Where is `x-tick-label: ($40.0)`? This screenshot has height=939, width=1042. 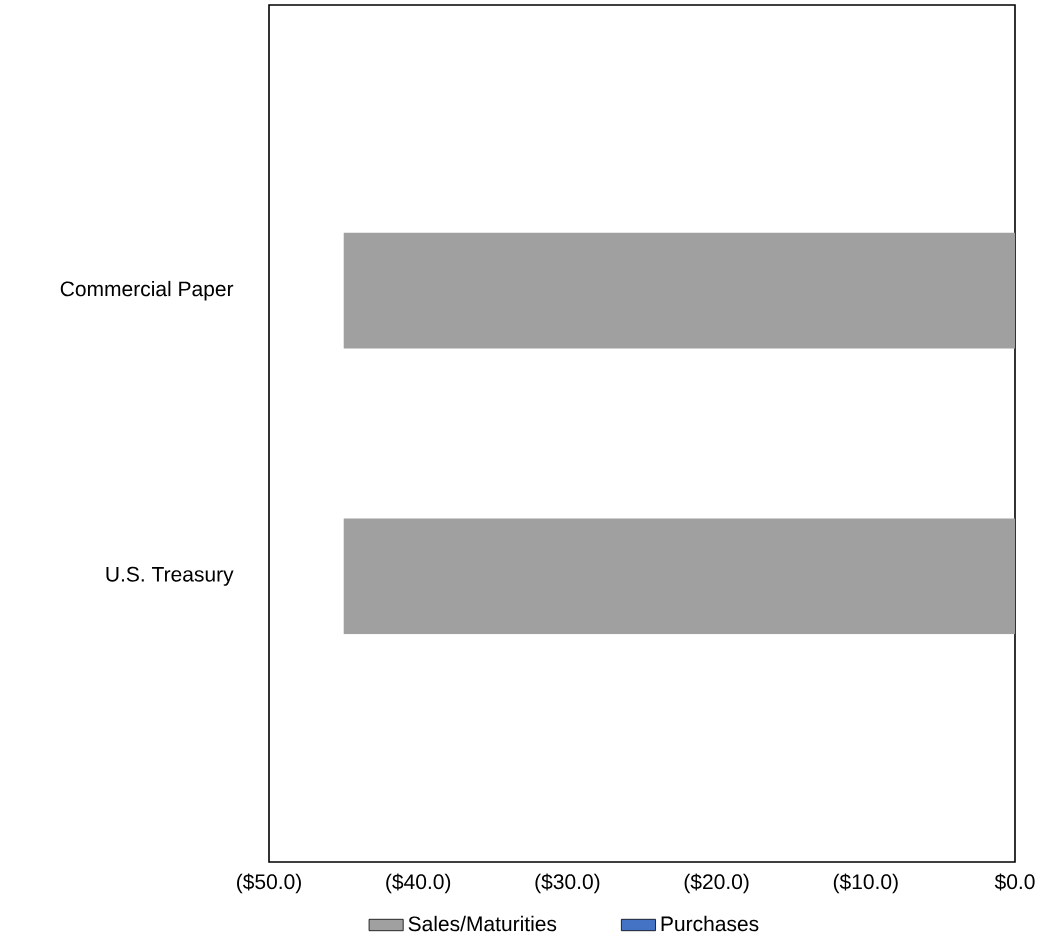
x-tick-label: ($40.0) is located at coordinates (418, 883).